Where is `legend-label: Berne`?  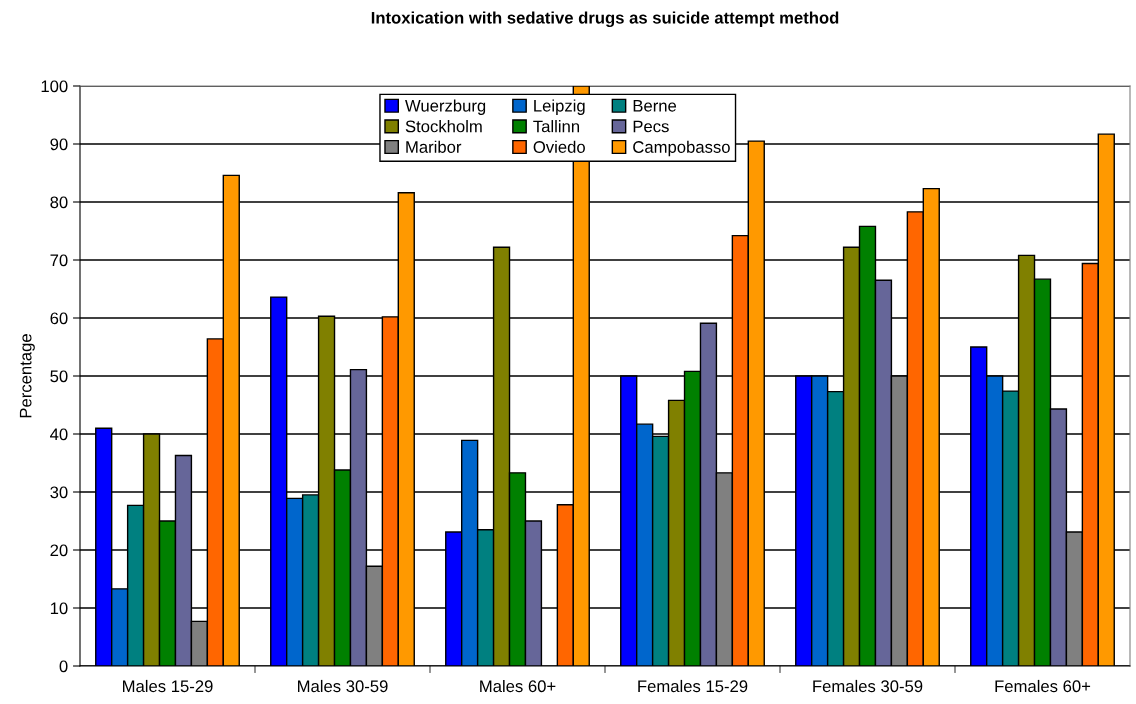
legend-label: Berne is located at coordinates (655, 106).